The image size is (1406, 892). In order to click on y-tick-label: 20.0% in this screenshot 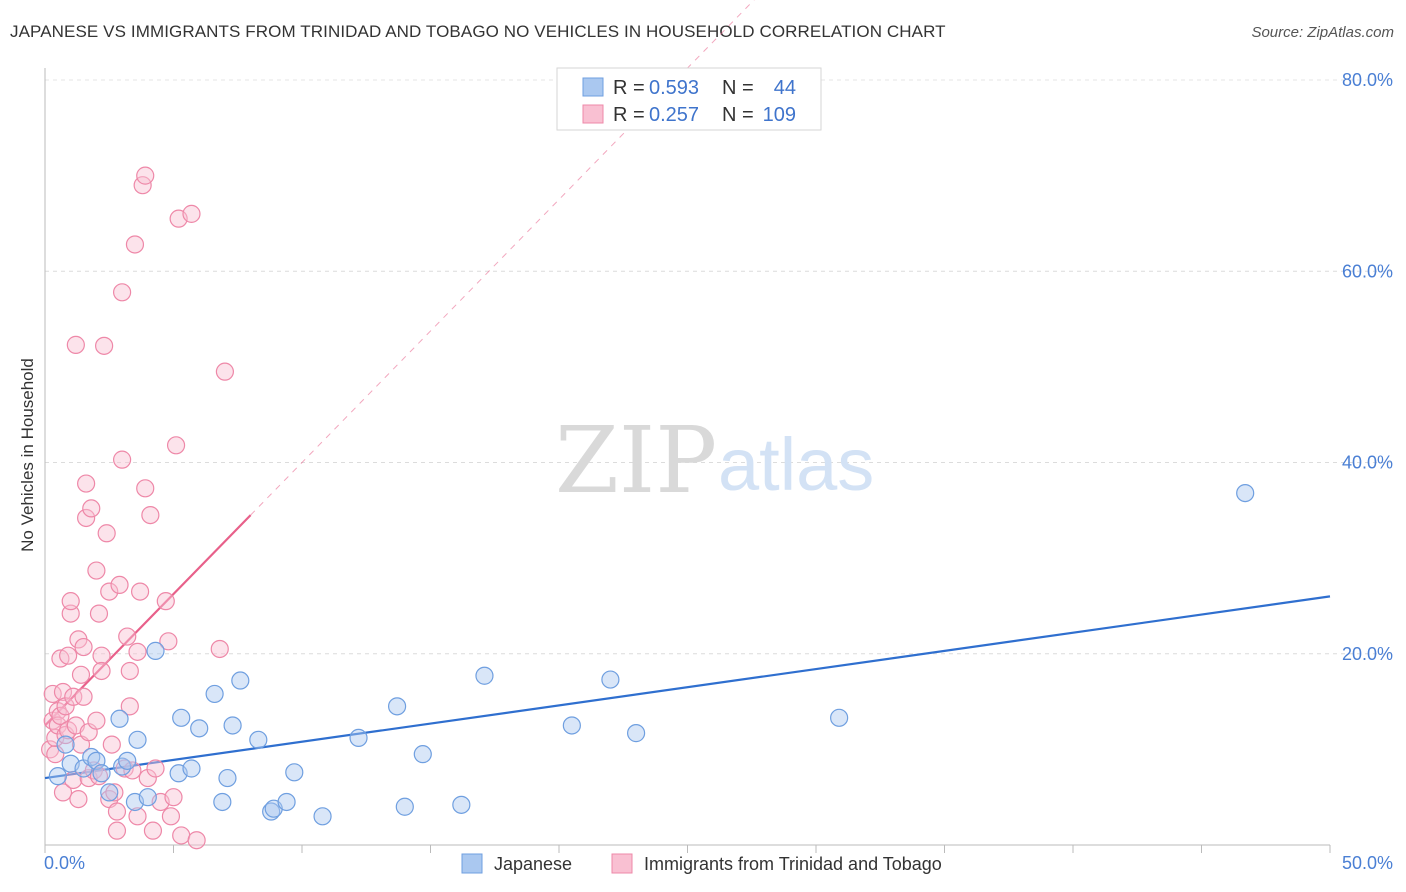, I will do `click(1367, 654)`.